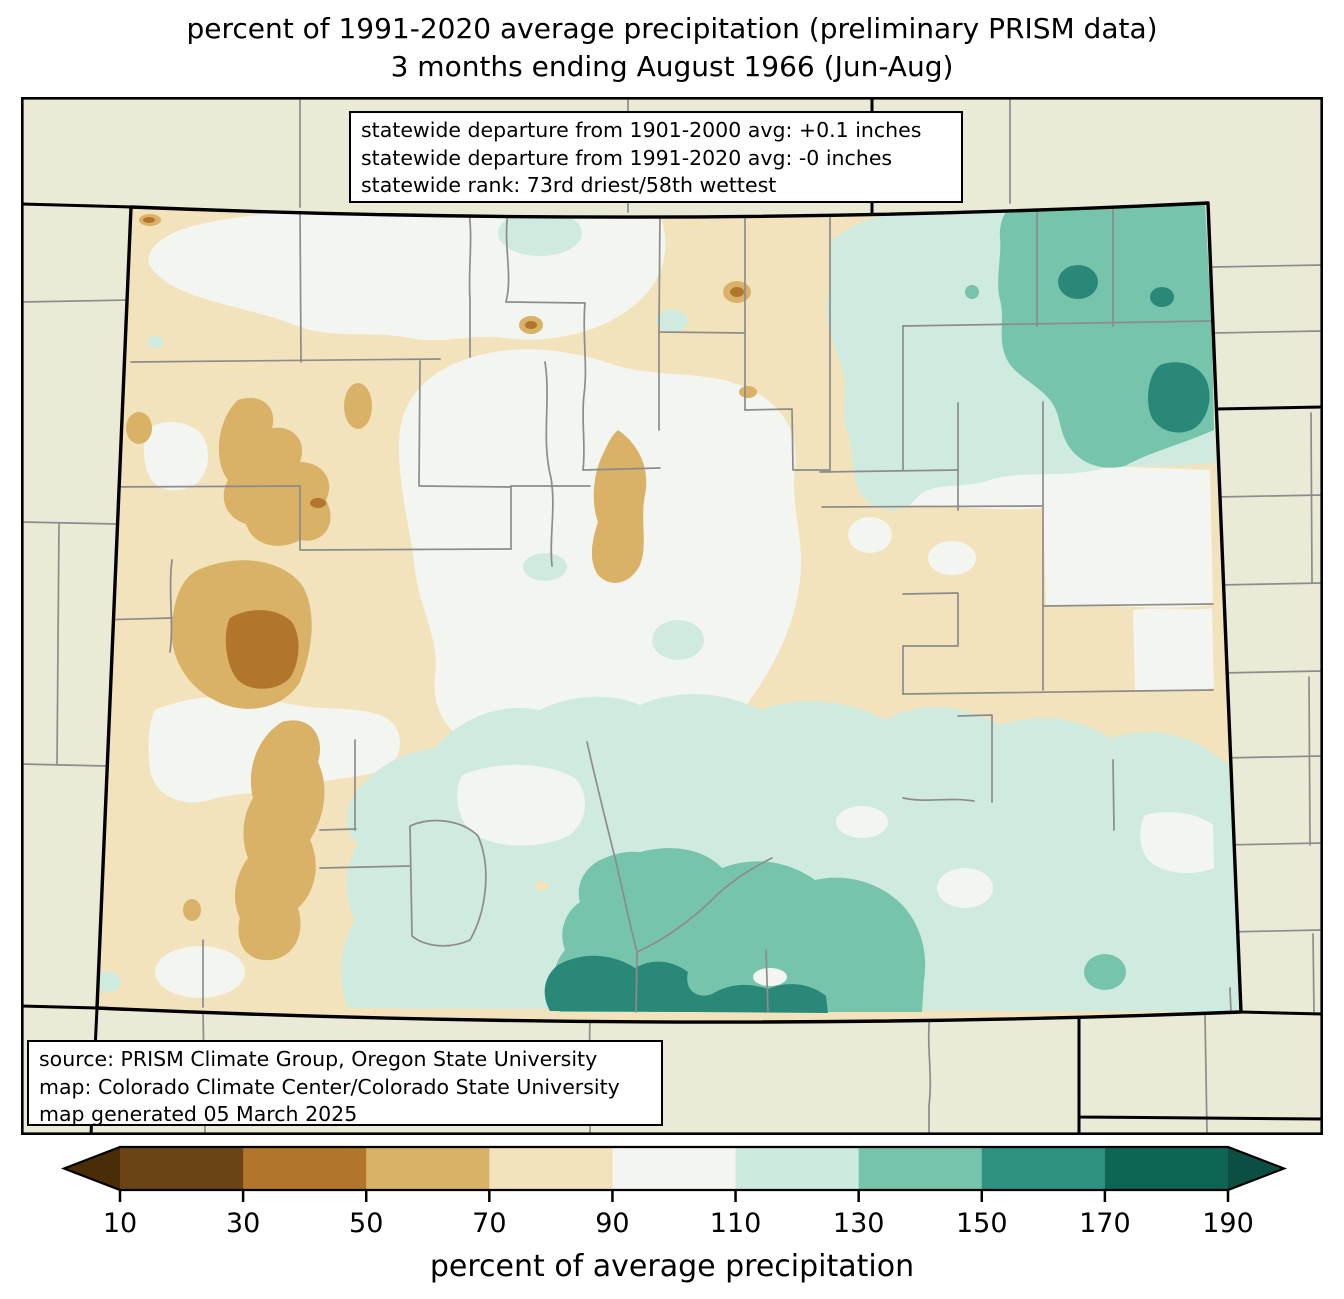 The height and width of the screenshot is (1299, 1344). I want to click on colorbar-tick-label: 150, so click(982, 1223).